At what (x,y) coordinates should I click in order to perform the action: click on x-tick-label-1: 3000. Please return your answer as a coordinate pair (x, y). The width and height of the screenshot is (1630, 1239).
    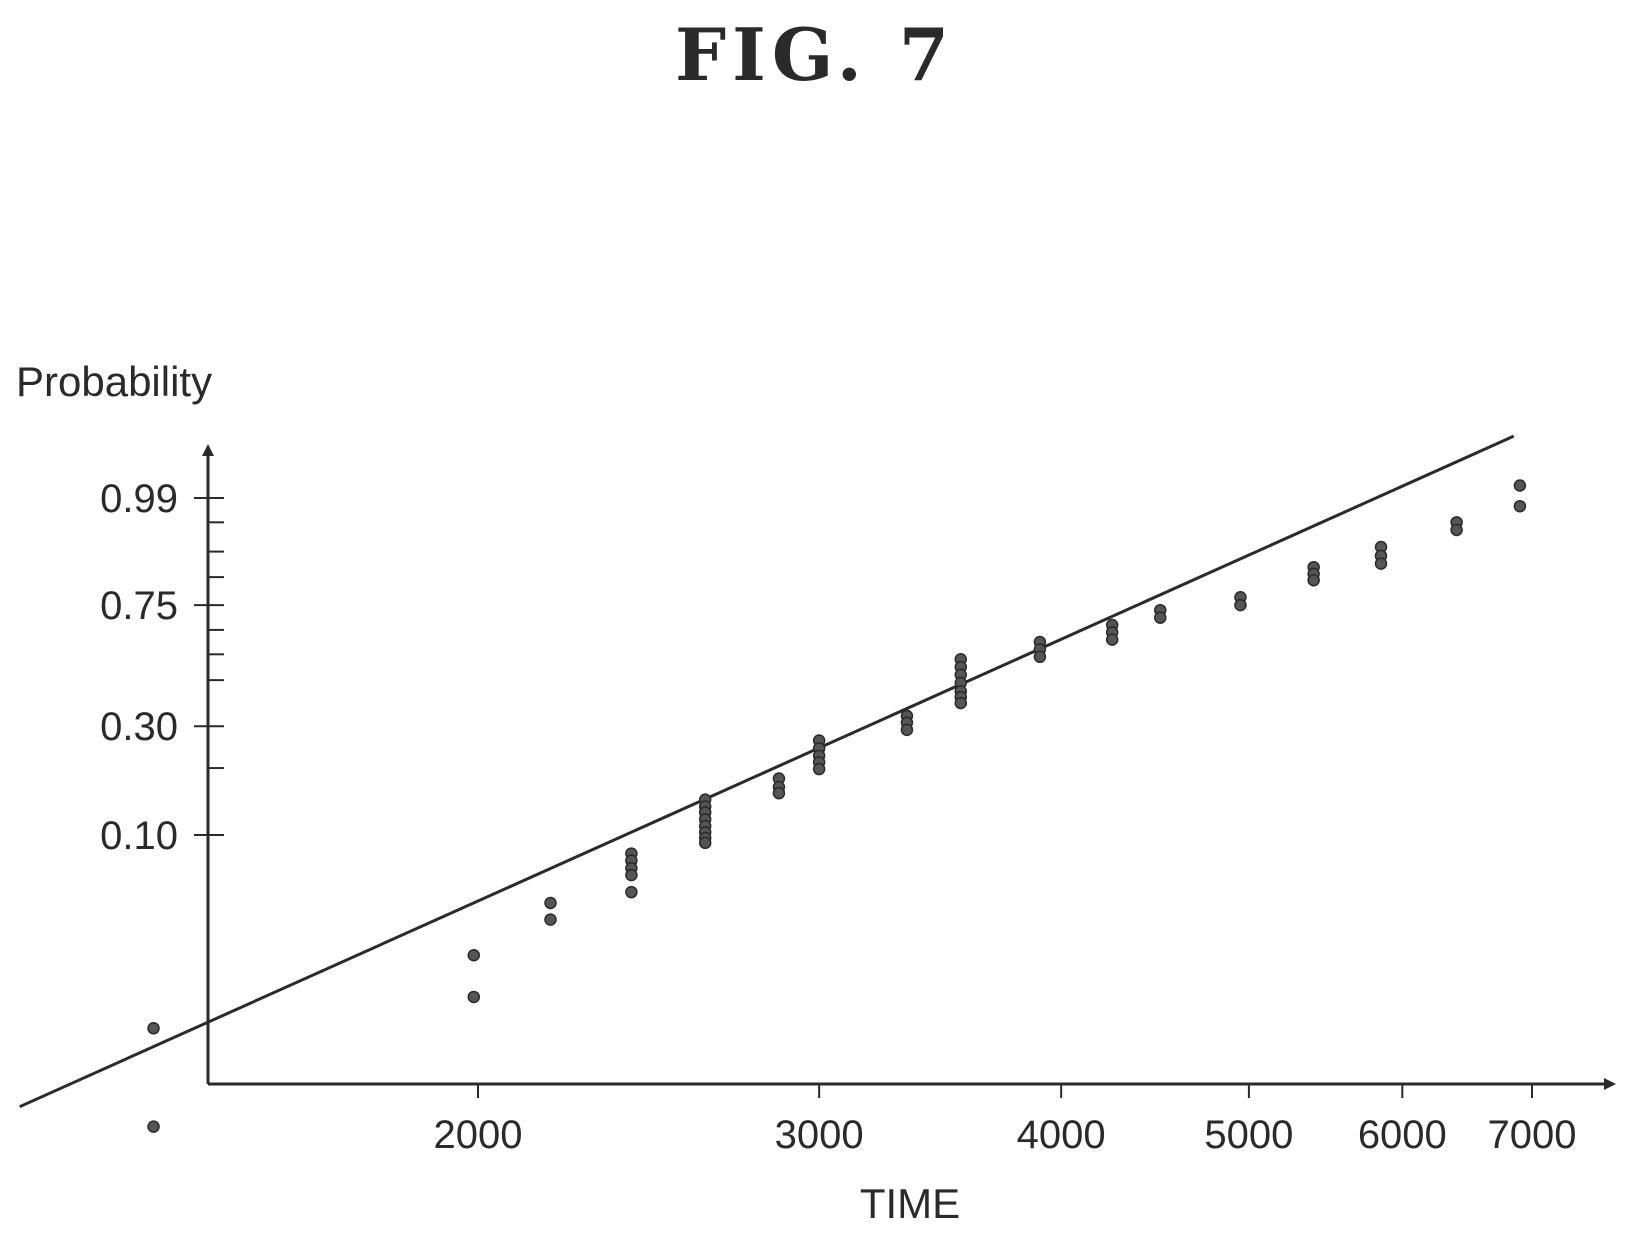
    Looking at the image, I should click on (819, 1135).